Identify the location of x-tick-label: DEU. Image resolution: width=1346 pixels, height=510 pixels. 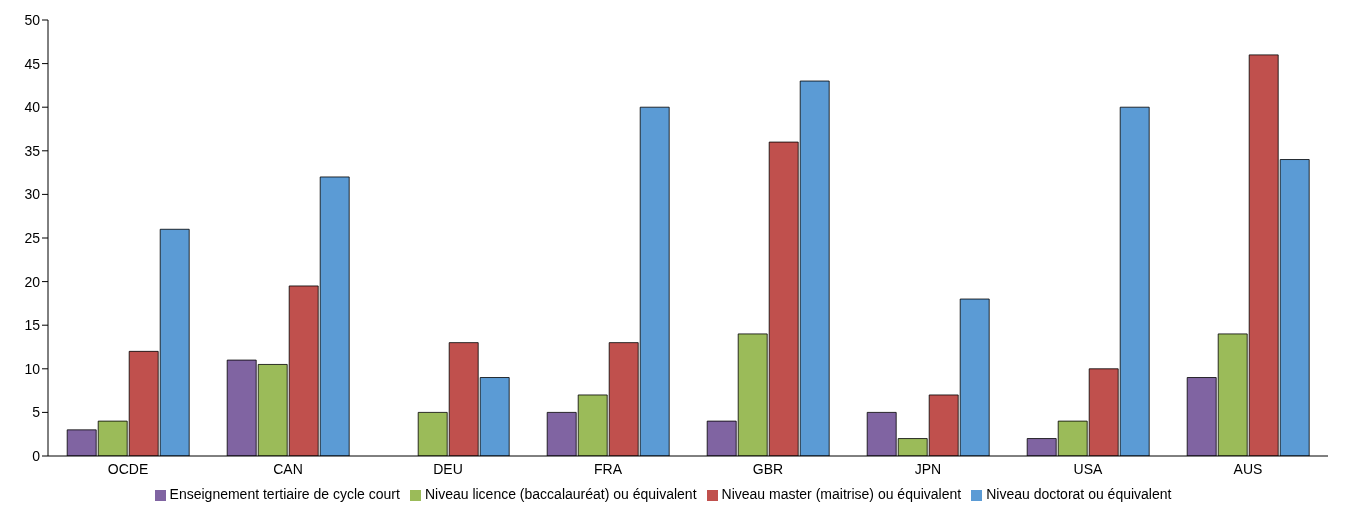
(448, 468).